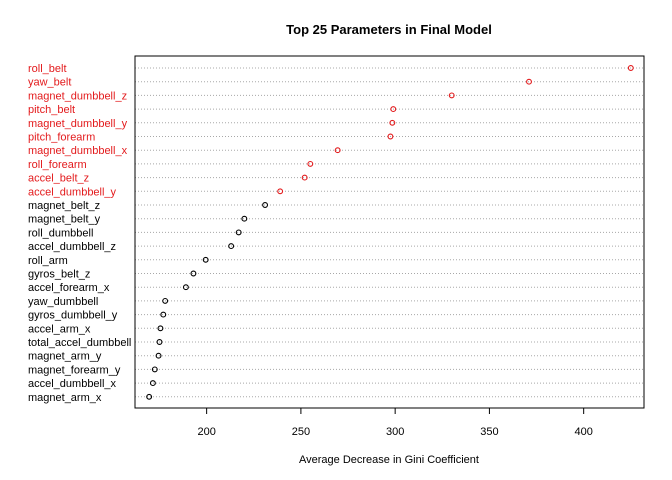  Describe the element at coordinates (47, 69) in the screenshot. I see `category-label: roll_belt` at that location.